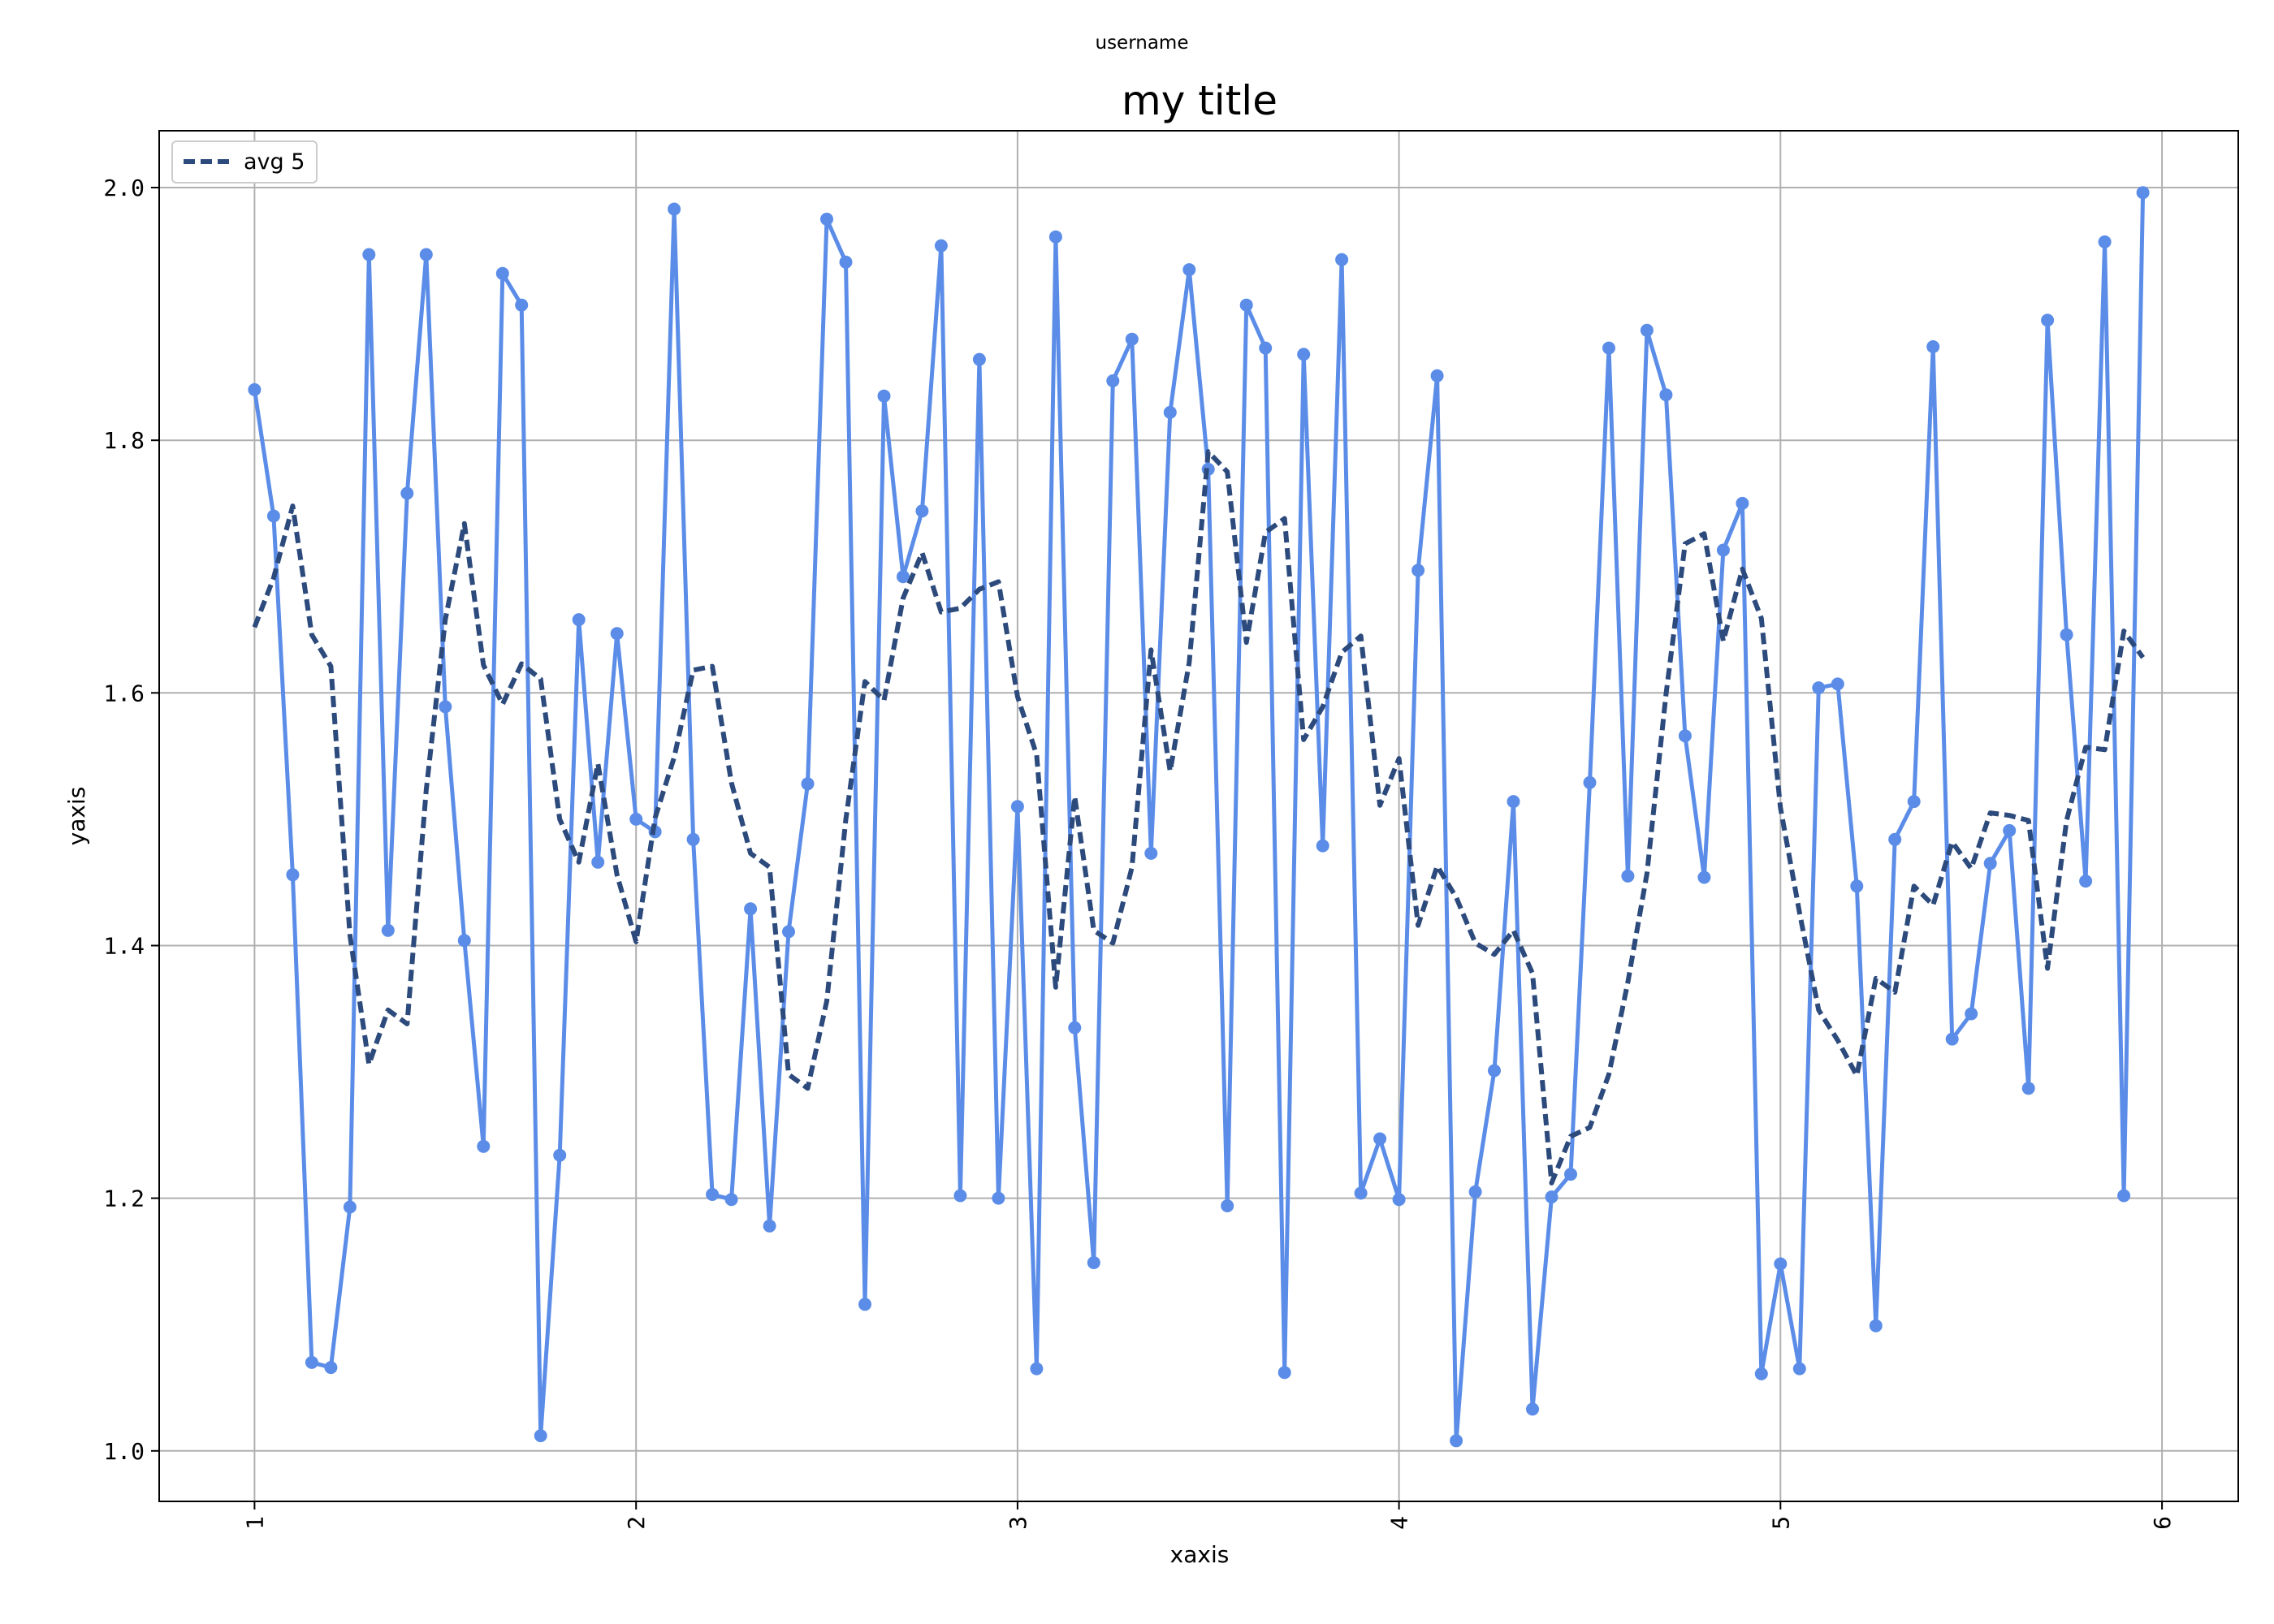 The width and height of the screenshot is (2274, 1624). What do you see at coordinates (1142, 43) in the screenshot?
I see `figure-suptitle: username` at bounding box center [1142, 43].